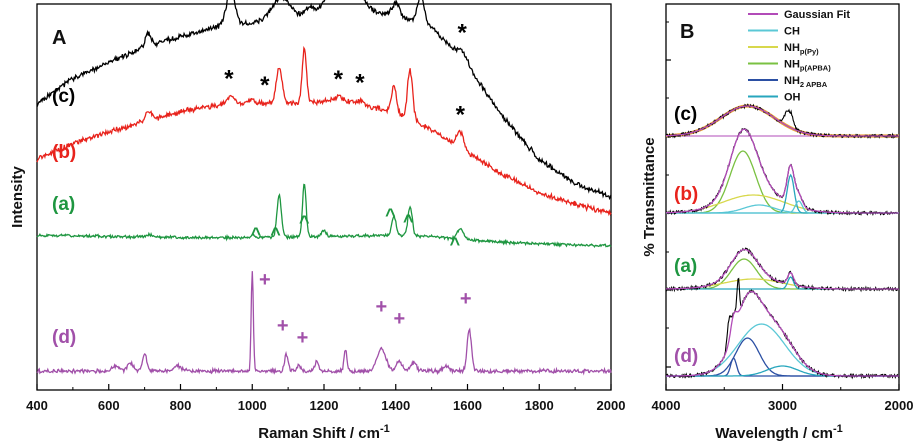 This screenshot has height=442, width=921. What do you see at coordinates (385, 429) in the screenshot?
I see `panel-a-x-title-sup: -1` at bounding box center [385, 429].